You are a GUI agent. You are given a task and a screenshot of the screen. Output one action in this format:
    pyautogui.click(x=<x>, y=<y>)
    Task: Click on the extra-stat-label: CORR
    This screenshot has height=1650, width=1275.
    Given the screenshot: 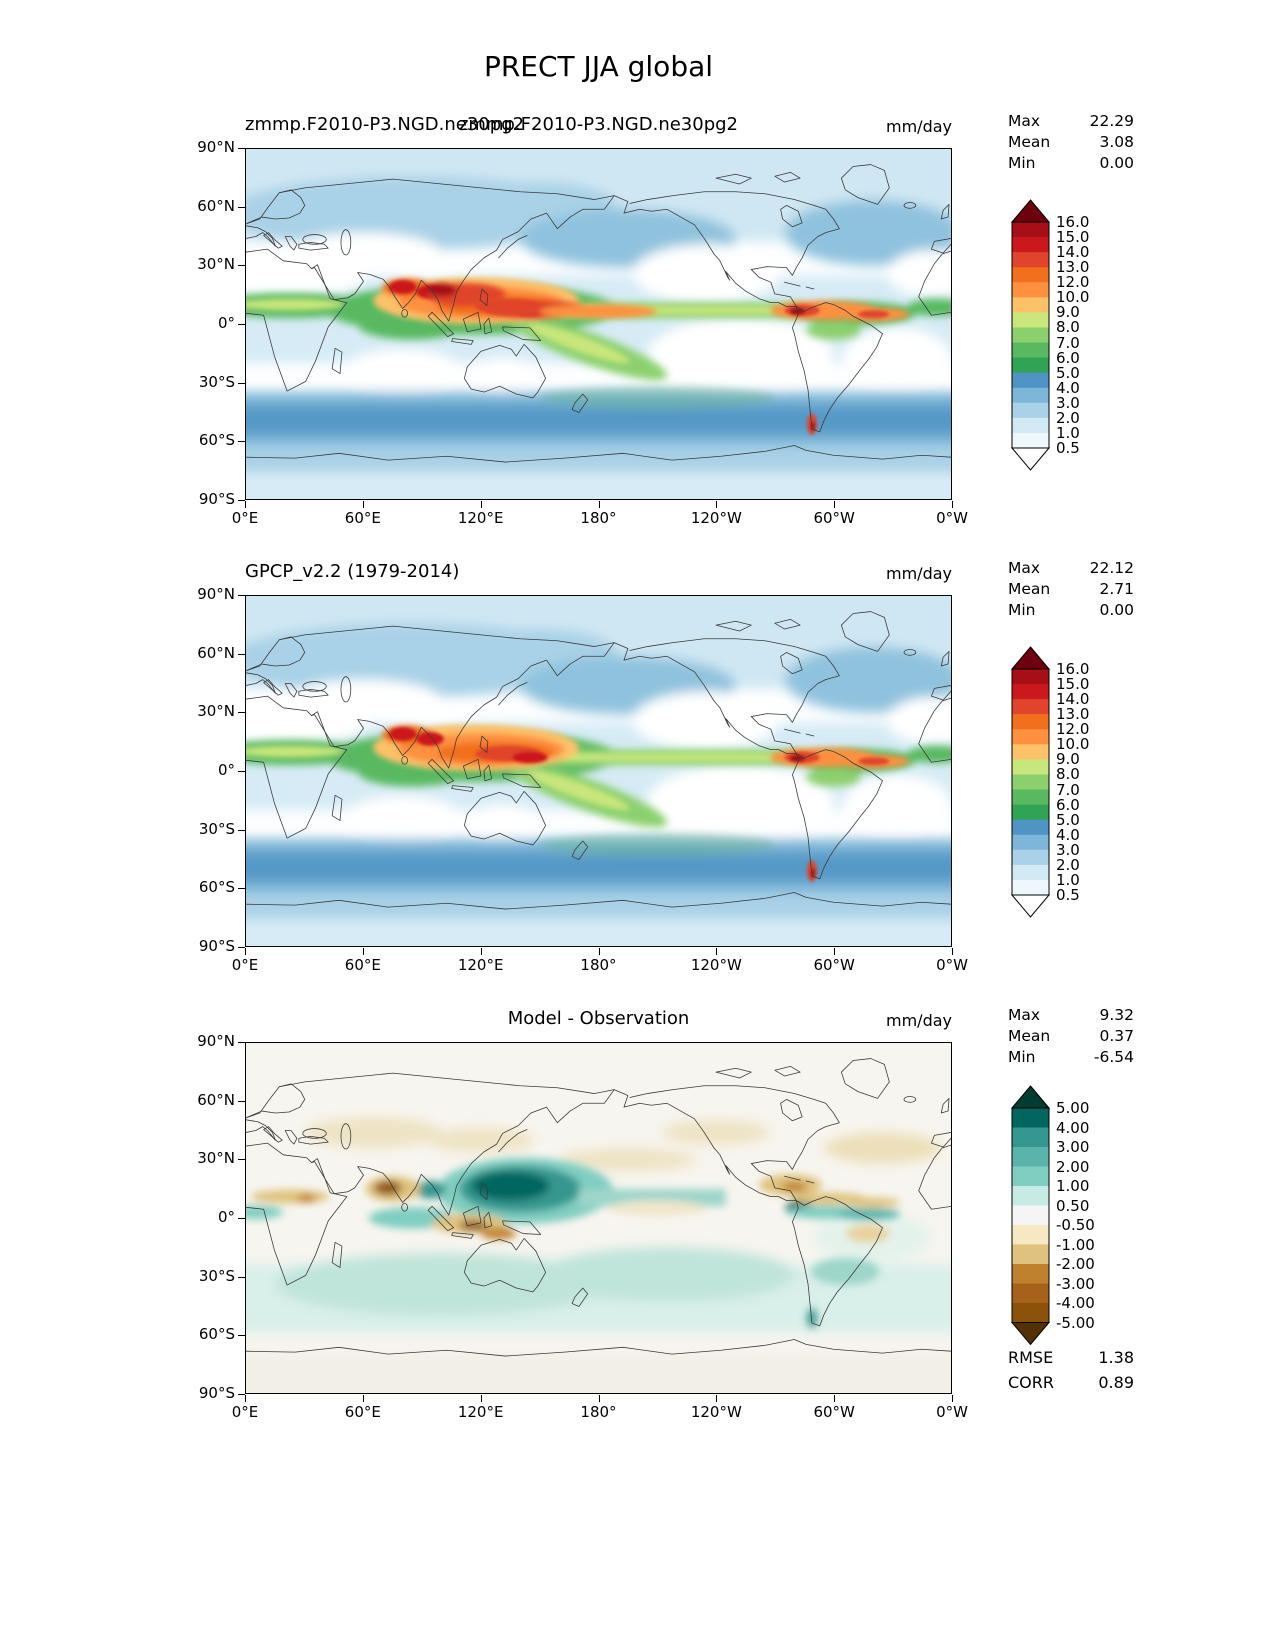 What is the action you would take?
    pyautogui.click(x=1031, y=1382)
    